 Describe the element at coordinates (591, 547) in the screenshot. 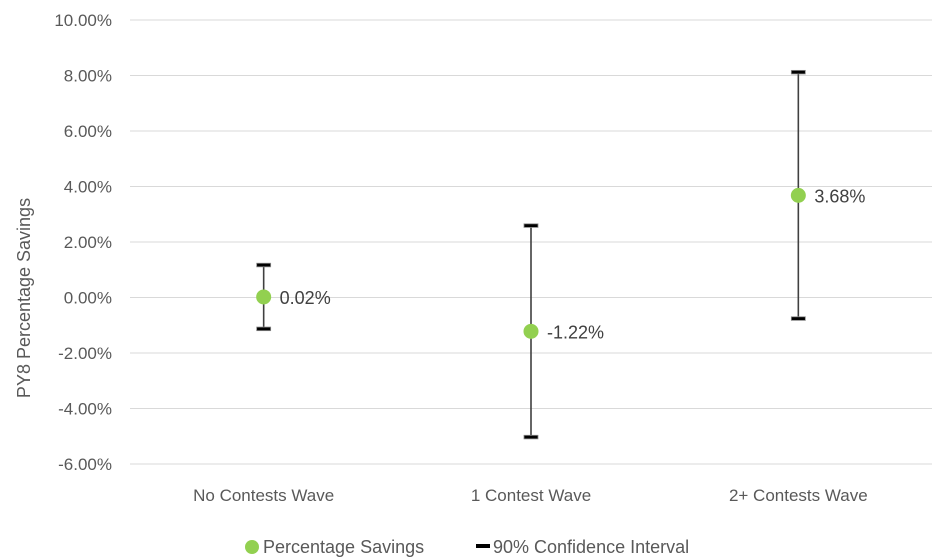

I see `legend-confidence-interval: 90% Confidence Interval` at that location.